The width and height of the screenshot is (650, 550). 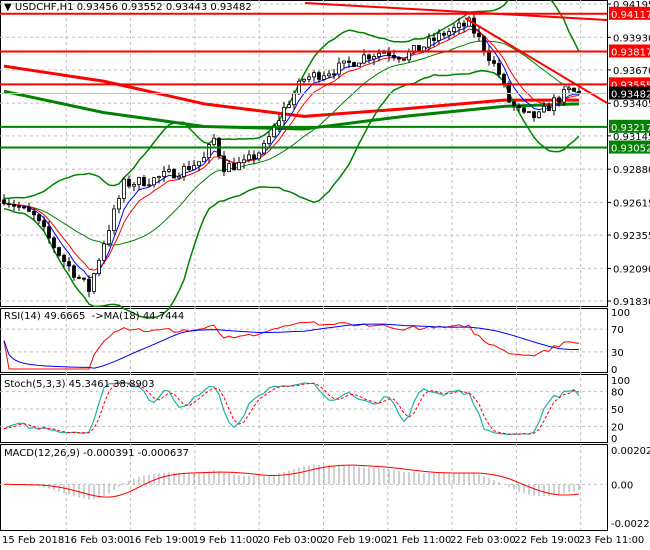 I want to click on current-price-tag-bg, so click(x=629, y=93).